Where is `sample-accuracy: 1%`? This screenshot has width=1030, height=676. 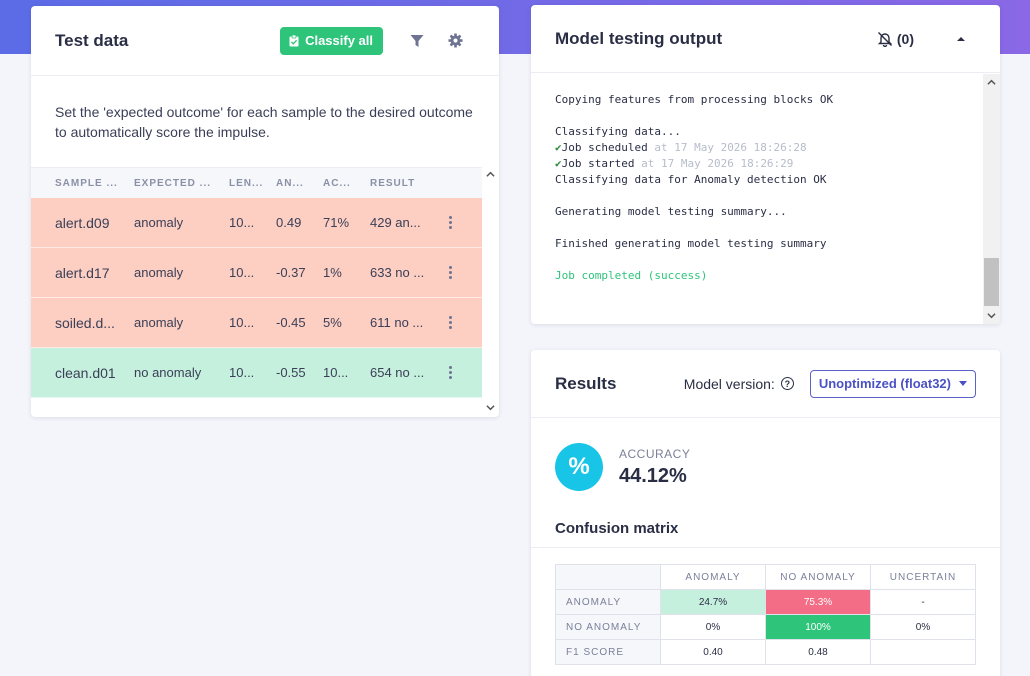 sample-accuracy: 1% is located at coordinates (332, 272).